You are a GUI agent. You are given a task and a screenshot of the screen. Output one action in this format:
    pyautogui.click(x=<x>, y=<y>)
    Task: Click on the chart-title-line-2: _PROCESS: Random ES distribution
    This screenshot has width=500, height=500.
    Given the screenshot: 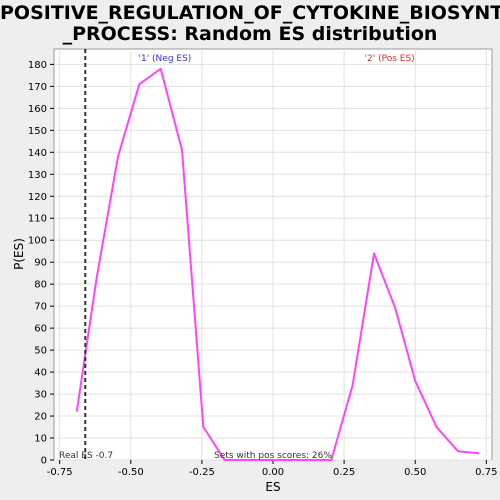 What is the action you would take?
    pyautogui.click(x=250, y=34)
    